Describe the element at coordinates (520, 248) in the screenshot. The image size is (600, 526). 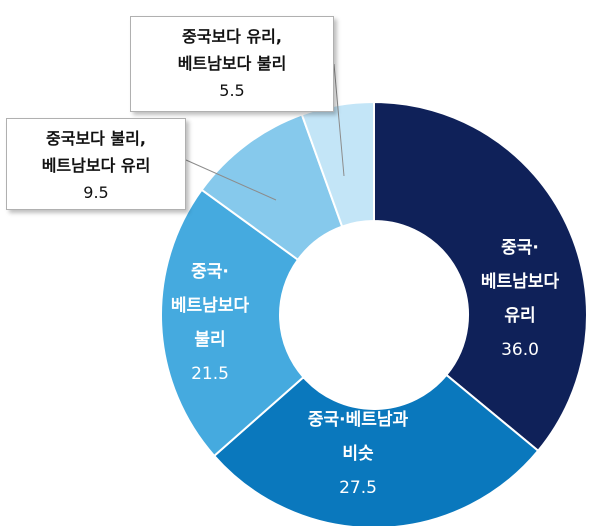
I see `slice-1-label-line1: 중국·` at that location.